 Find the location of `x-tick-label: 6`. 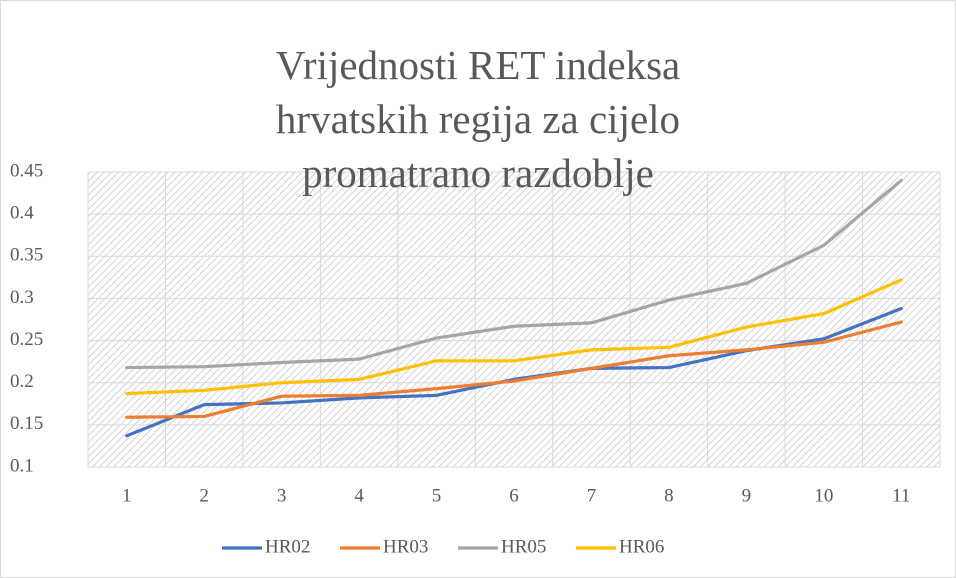

x-tick-label: 6 is located at coordinates (514, 495).